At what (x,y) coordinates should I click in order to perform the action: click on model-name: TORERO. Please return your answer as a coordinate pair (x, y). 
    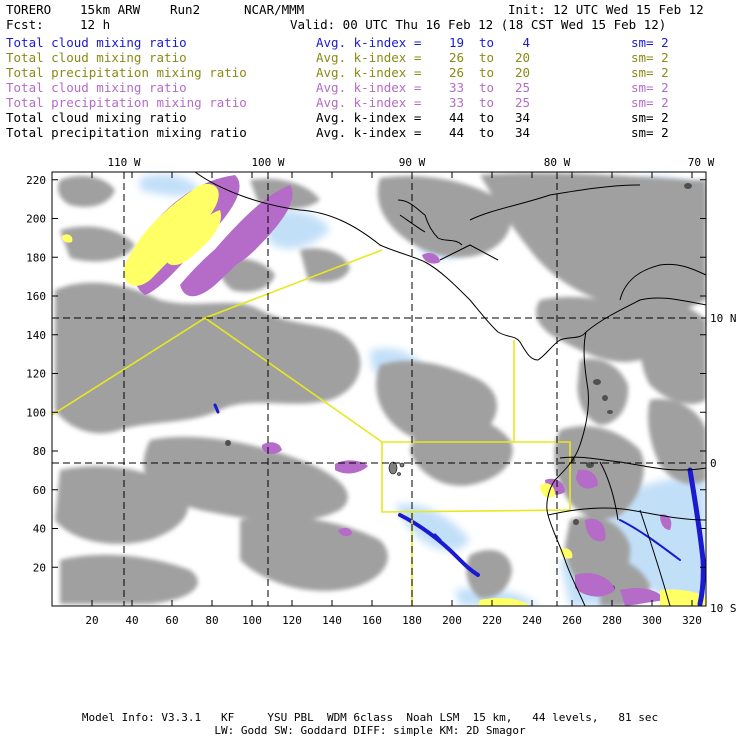
    Looking at the image, I should click on (29, 9).